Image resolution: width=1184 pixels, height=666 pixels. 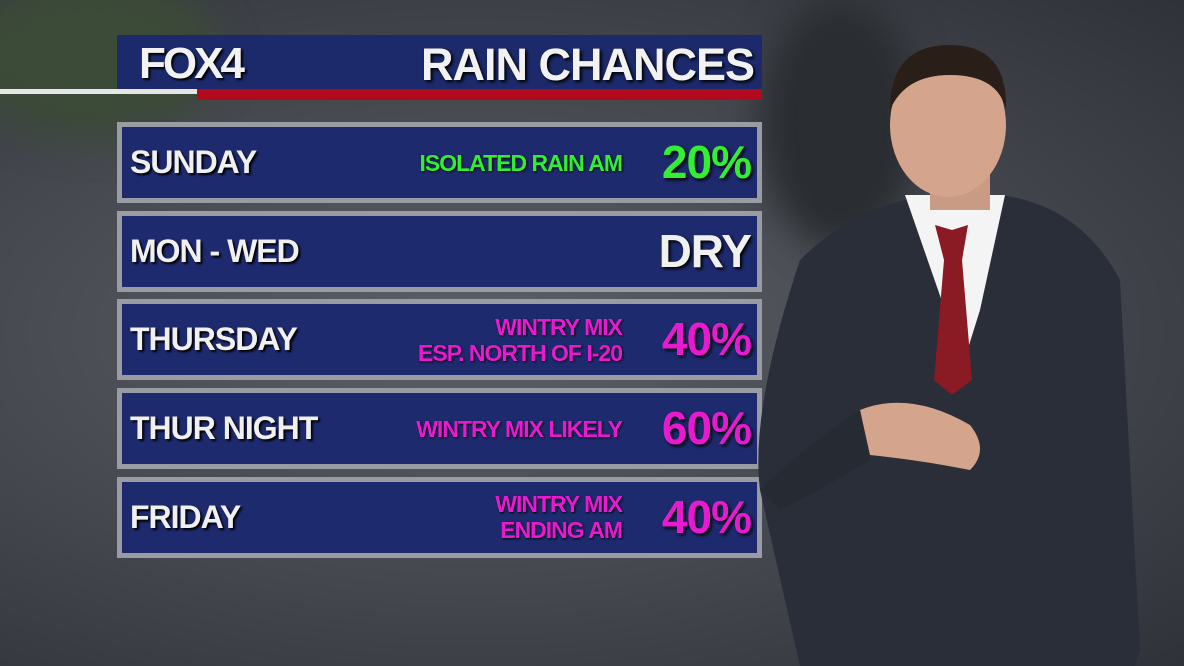 I want to click on header-red-bar, so click(x=479, y=94).